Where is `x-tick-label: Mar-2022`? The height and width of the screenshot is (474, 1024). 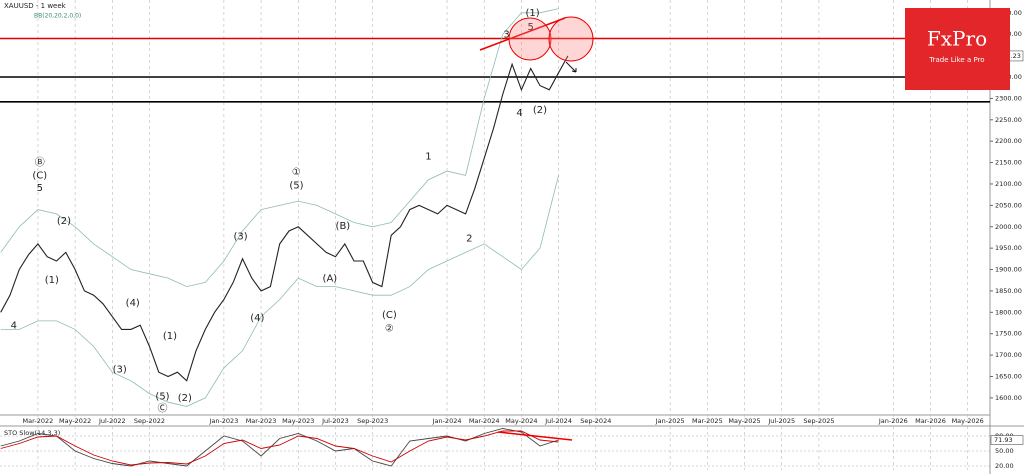
x-tick-label: Mar-2022 is located at coordinates (38, 421).